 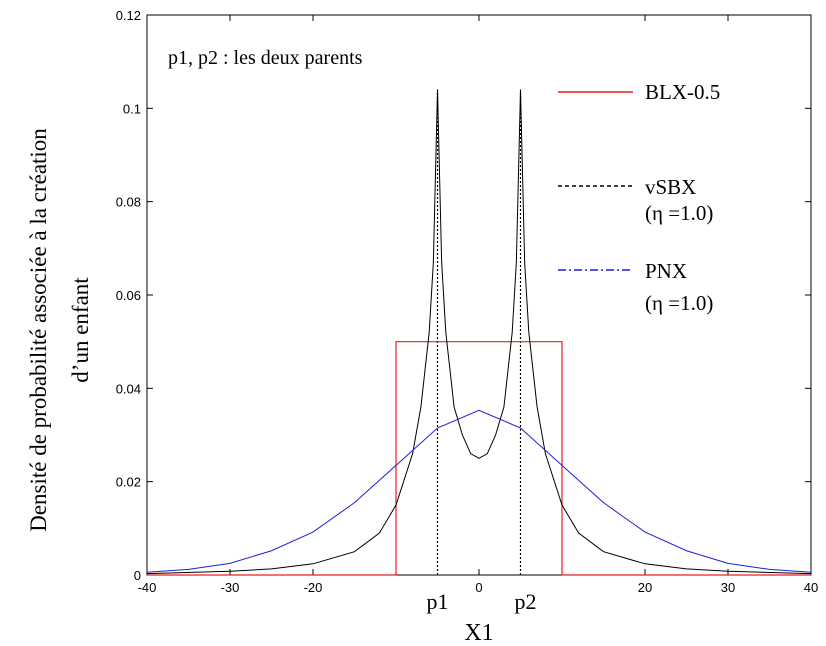 I want to click on x-tick-label: -30, so click(x=230, y=587).